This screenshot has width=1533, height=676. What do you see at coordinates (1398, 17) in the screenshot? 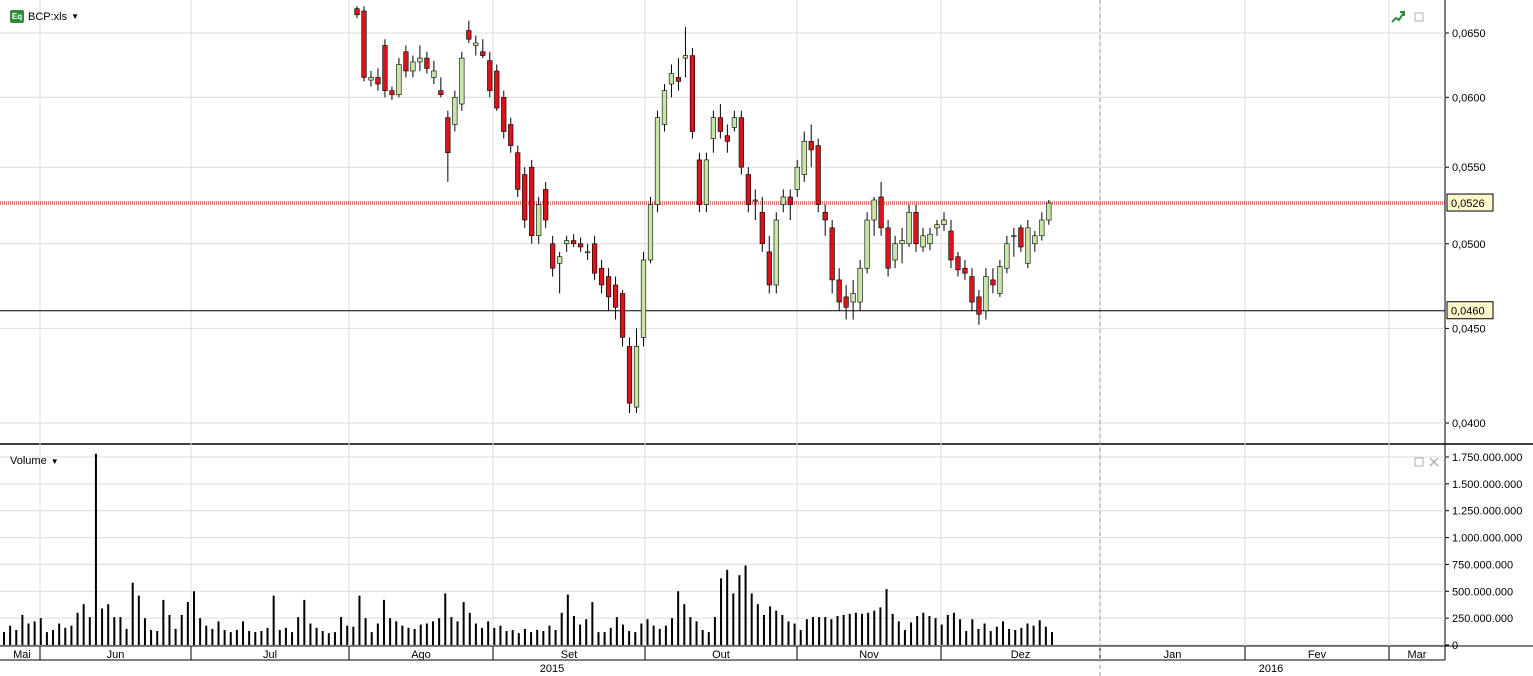
I see `trend-icon` at bounding box center [1398, 17].